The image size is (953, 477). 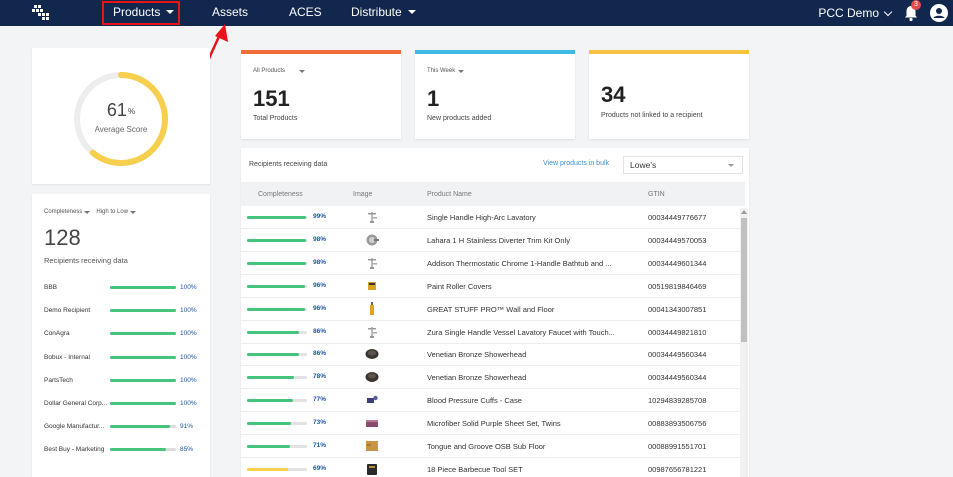 I want to click on product-name: Microfiber Solid Purple Sheet Set, Twins, so click(x=494, y=424).